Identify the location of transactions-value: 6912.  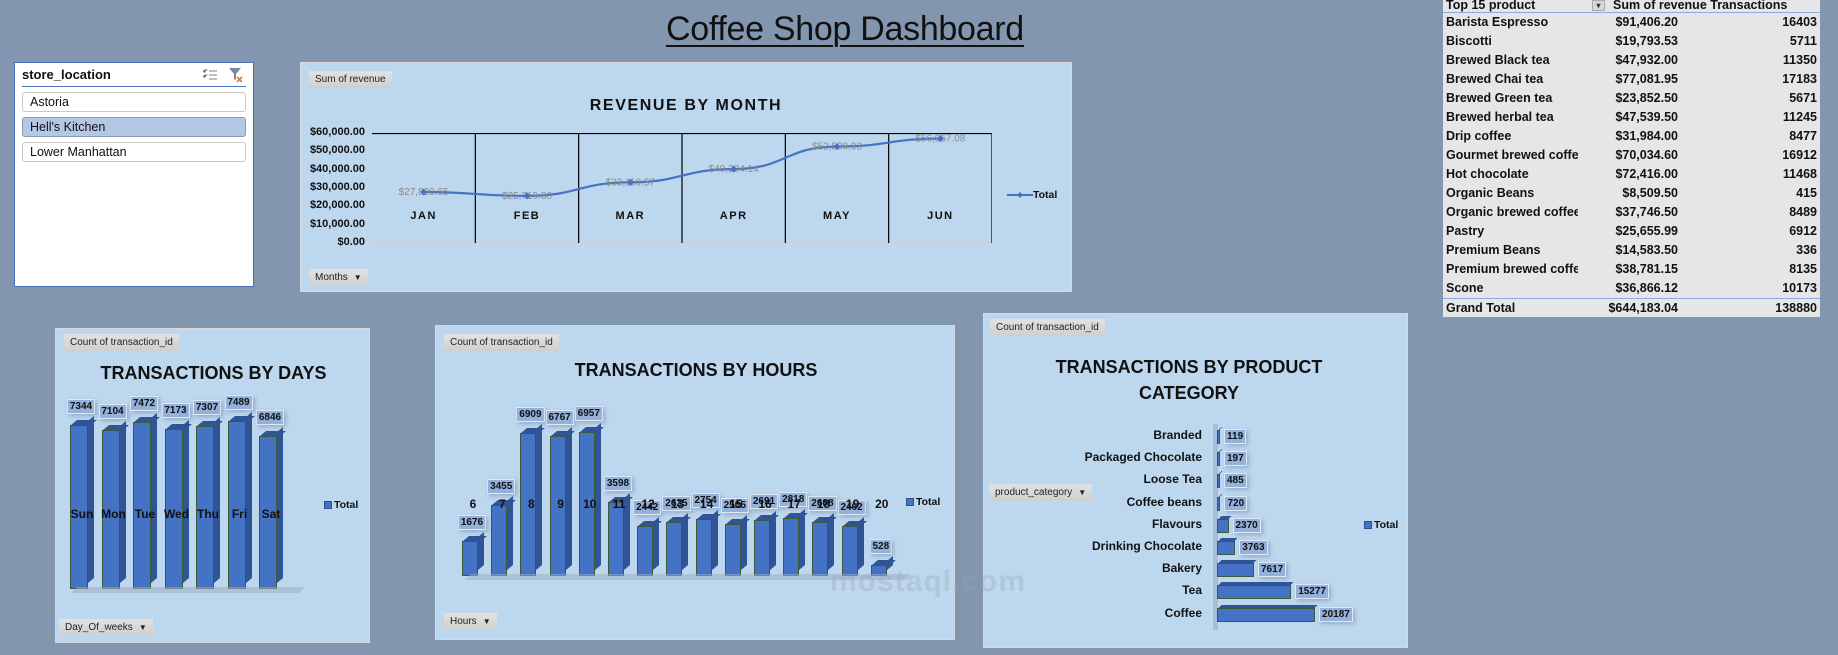
(1803, 231).